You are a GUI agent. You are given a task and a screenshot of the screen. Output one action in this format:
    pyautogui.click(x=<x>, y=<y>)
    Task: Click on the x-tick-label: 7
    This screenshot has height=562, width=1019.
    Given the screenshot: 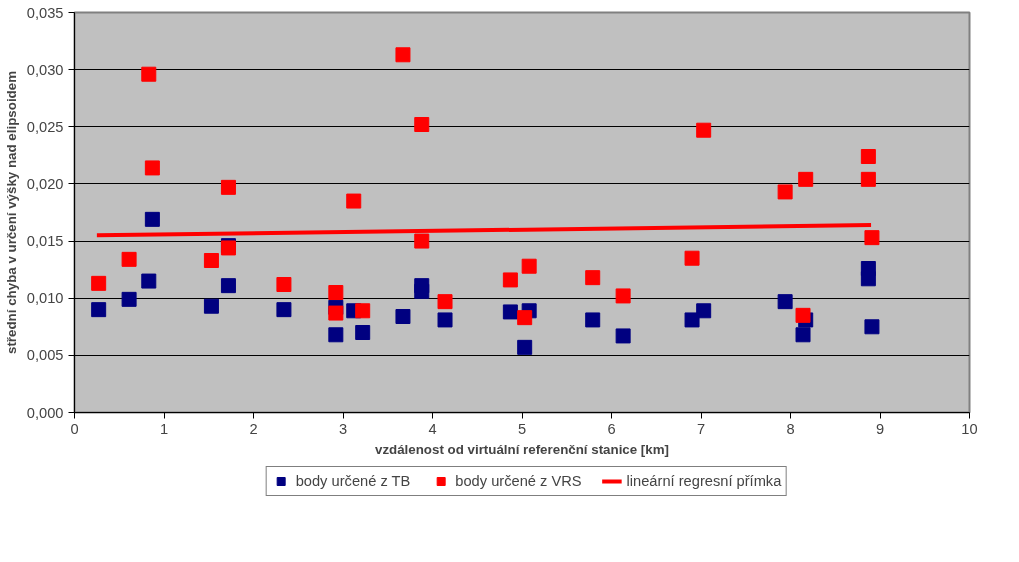 What is the action you would take?
    pyautogui.click(x=701, y=428)
    